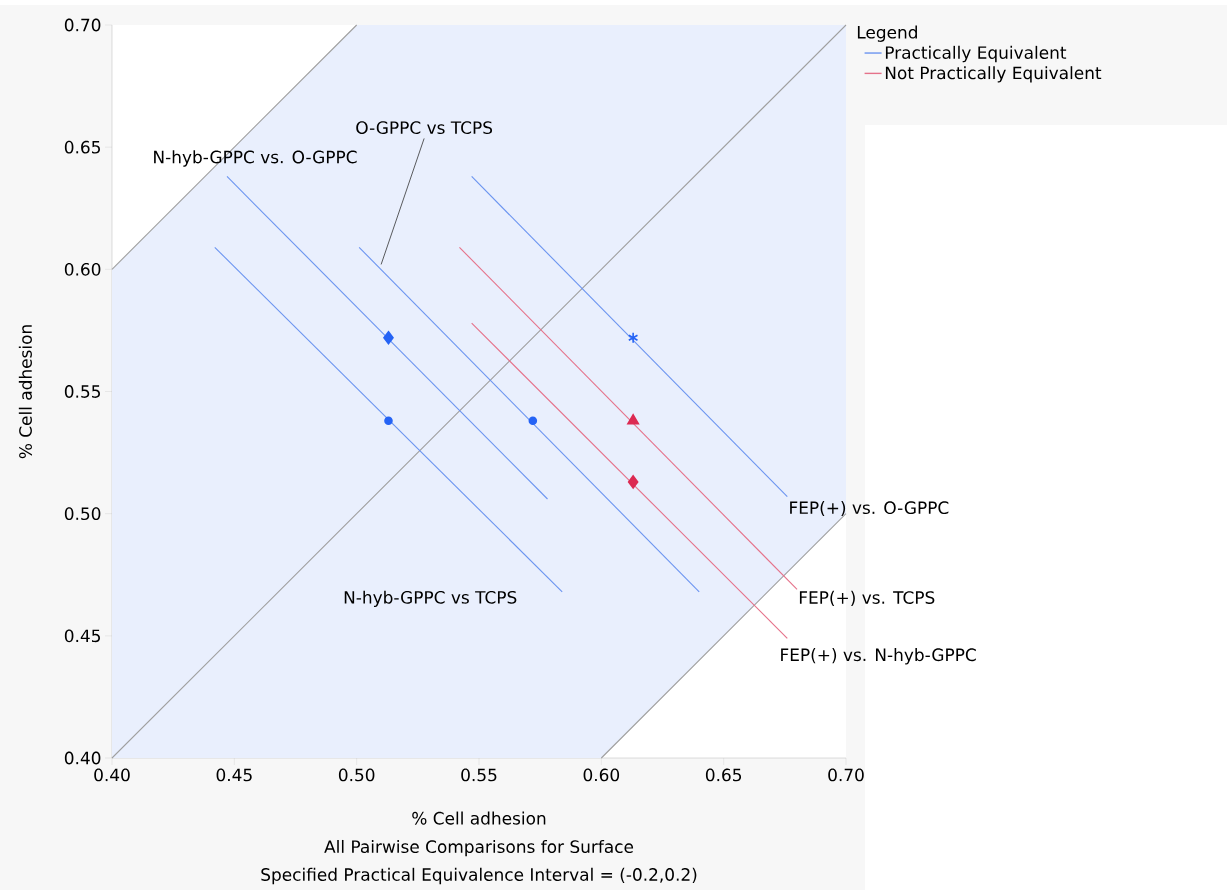  I want to click on x-tick-label: 0.40, so click(112, 775).